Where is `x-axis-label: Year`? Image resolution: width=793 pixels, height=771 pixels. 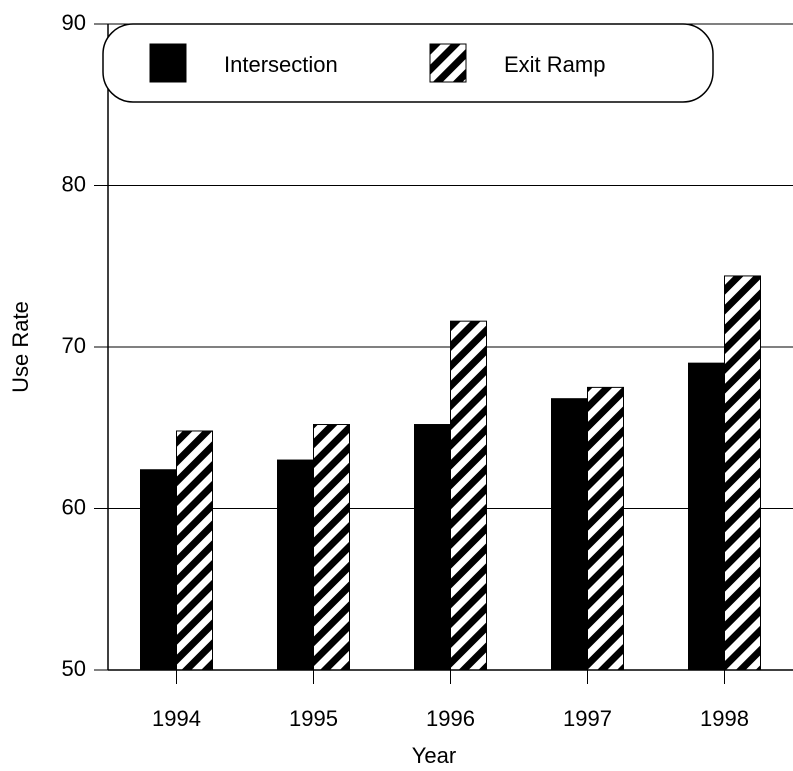 x-axis-label: Year is located at coordinates (434, 755).